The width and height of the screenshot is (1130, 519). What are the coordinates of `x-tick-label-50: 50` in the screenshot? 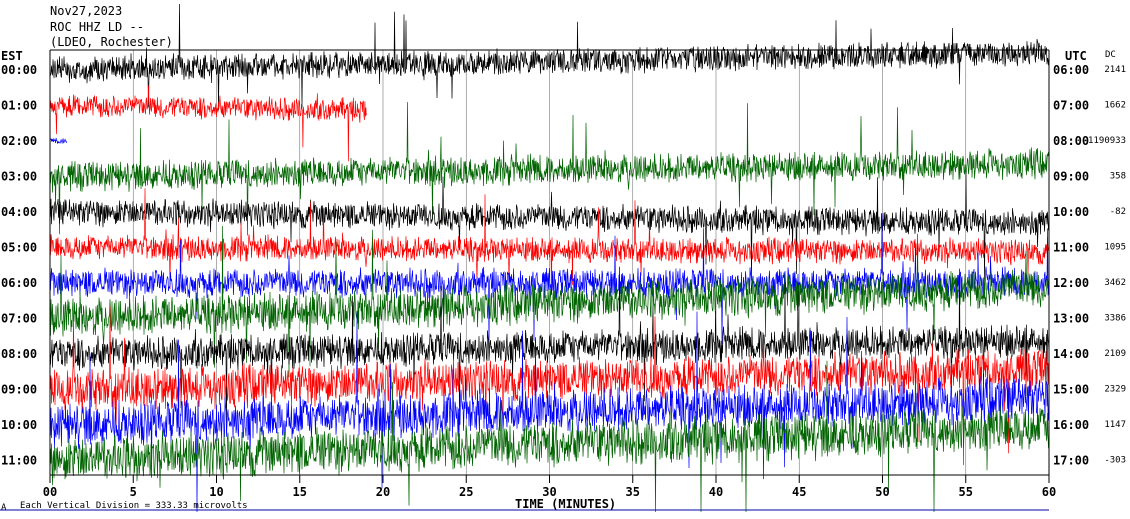 It's located at (882, 492).